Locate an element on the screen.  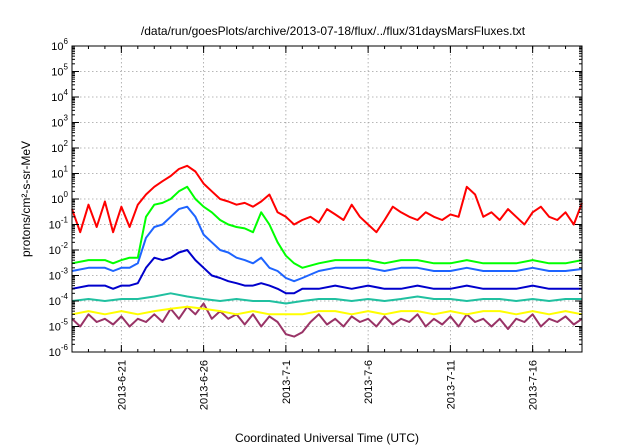
y-tick-label: 10⁻² is located at coordinates (59, 249).